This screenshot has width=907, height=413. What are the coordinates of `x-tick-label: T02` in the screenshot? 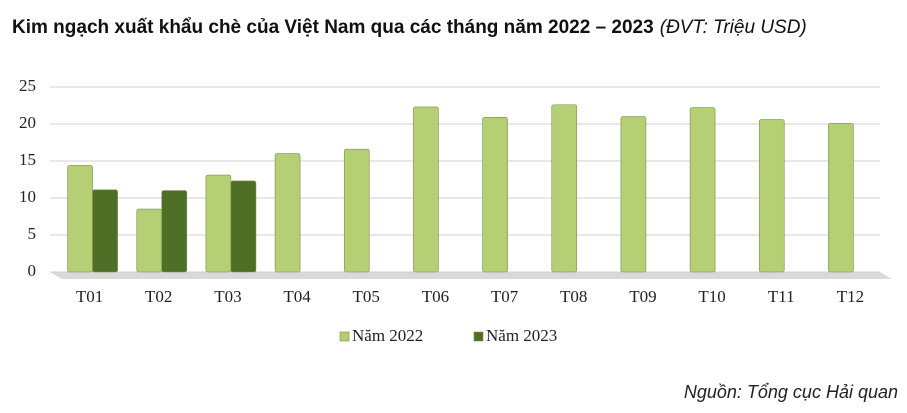 It's located at (158, 296).